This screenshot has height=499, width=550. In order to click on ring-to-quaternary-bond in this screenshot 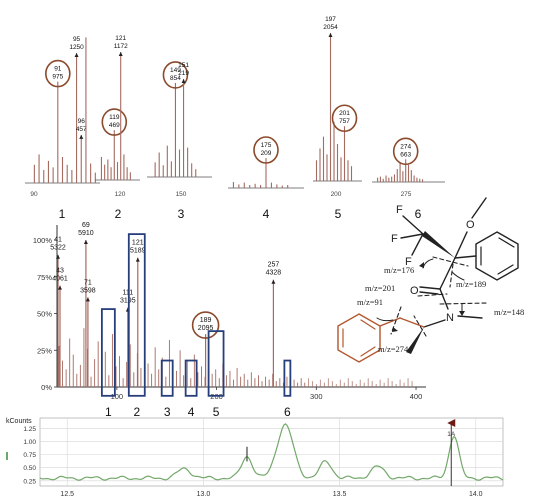, I will do `click(465, 257)`.